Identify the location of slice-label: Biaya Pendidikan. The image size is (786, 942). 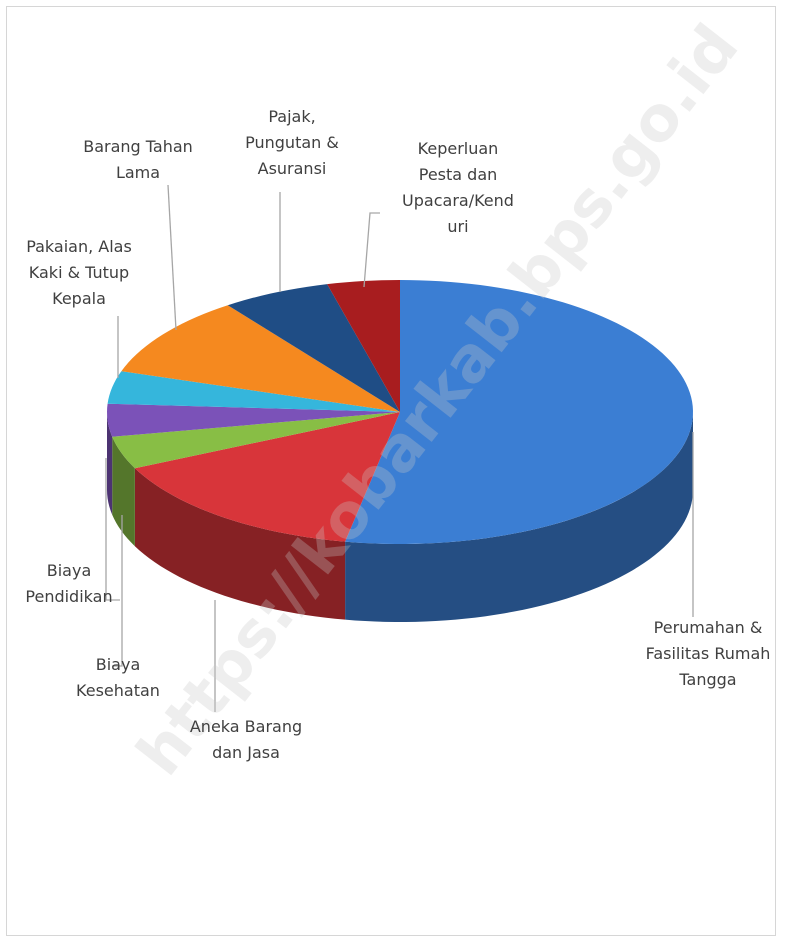
(69, 583).